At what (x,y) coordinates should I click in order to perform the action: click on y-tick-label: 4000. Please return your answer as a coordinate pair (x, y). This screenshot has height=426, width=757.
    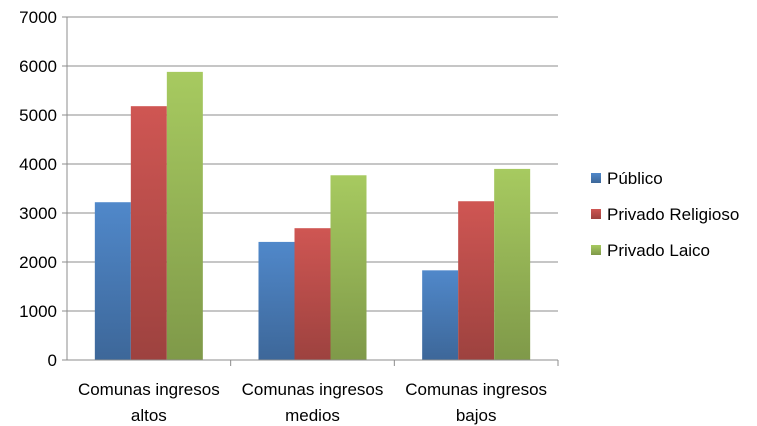
    Looking at the image, I should click on (38, 164).